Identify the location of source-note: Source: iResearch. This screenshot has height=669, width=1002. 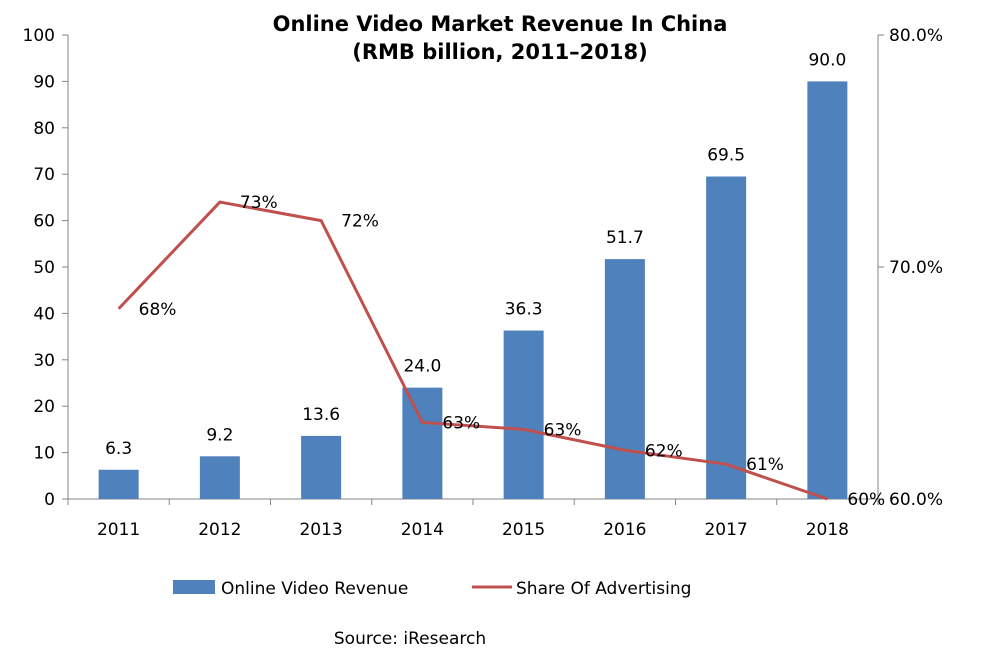
(410, 639).